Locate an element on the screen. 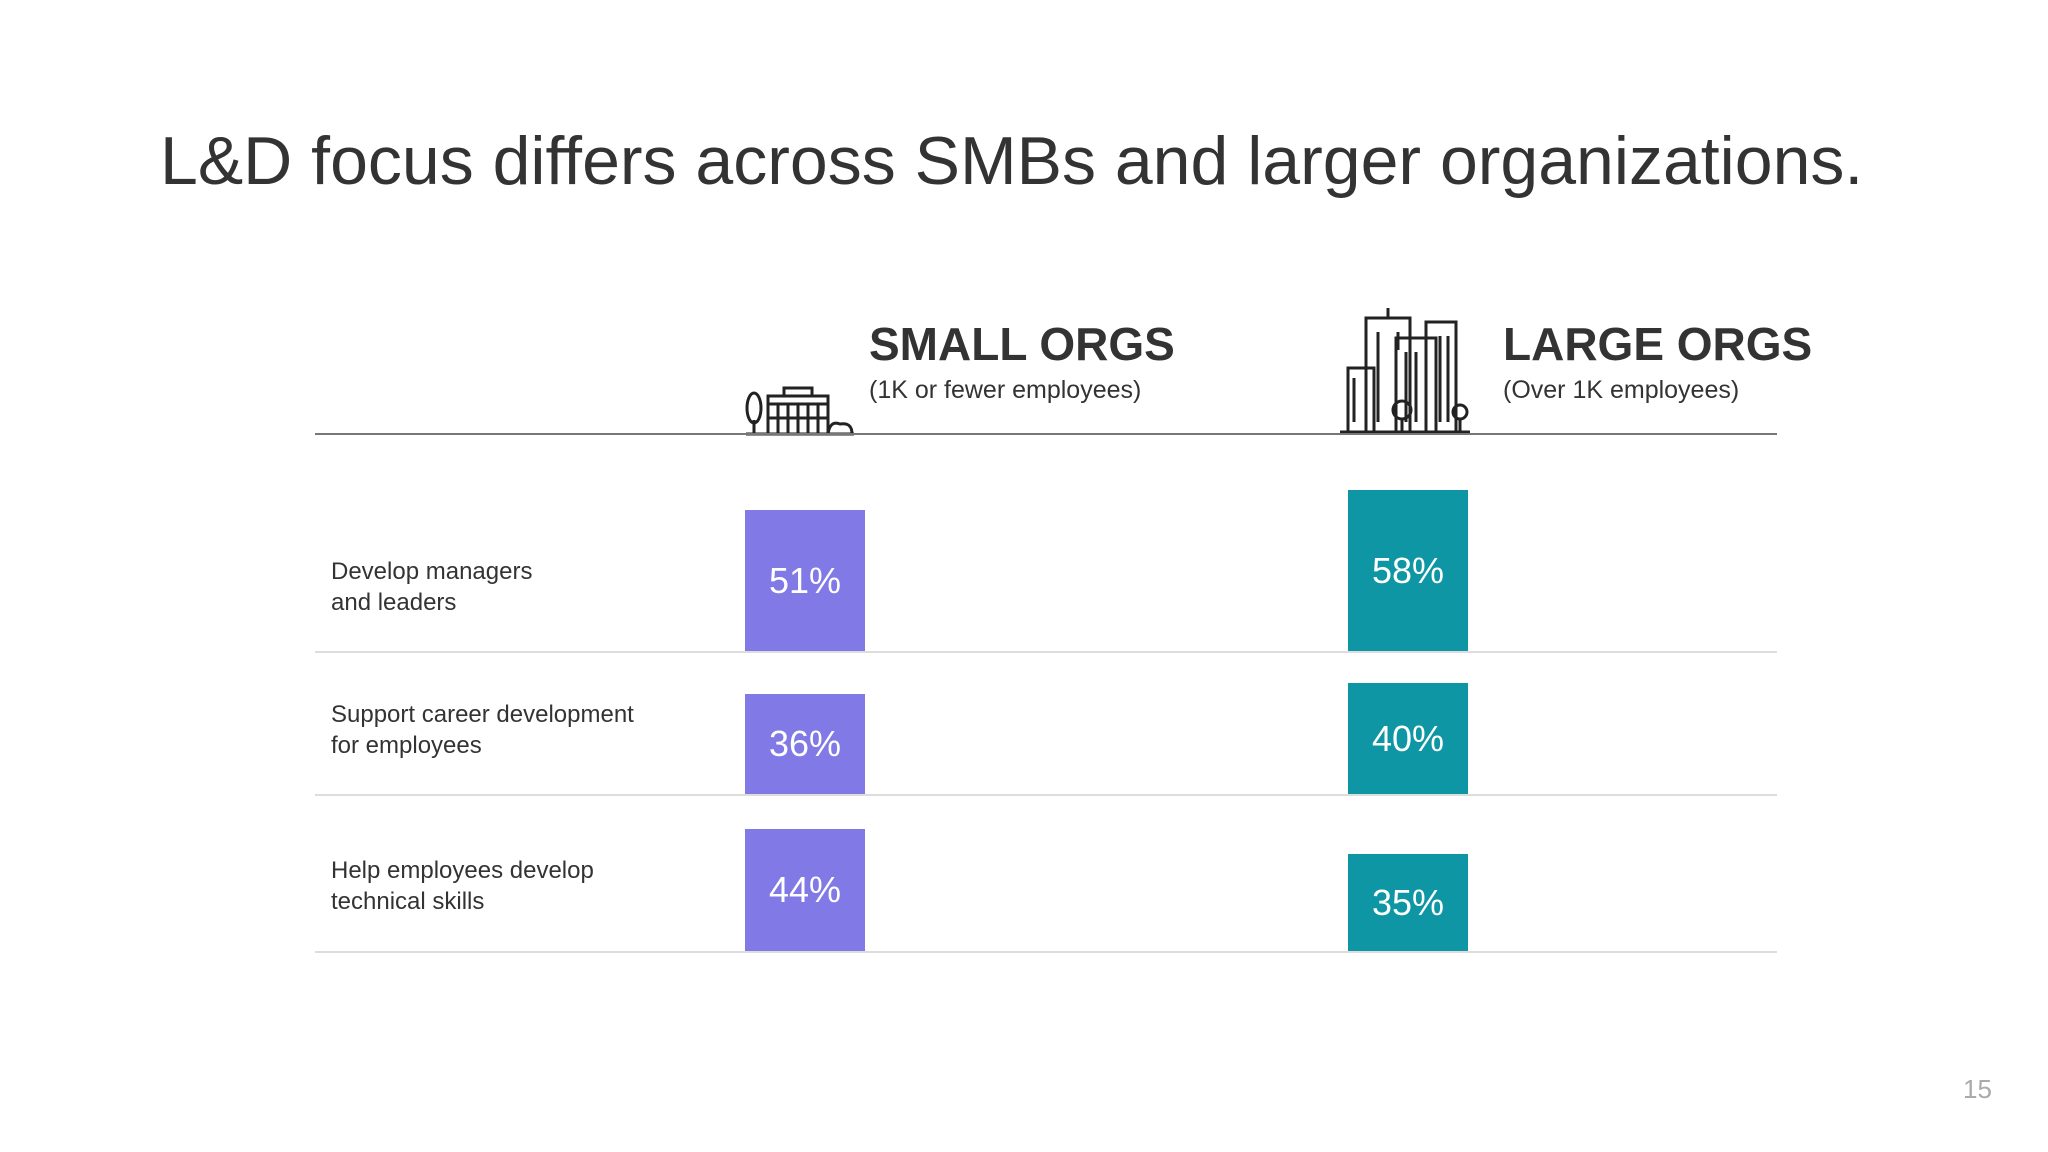 This screenshot has width=2048, height=1152. large-orgs-bar: 58% is located at coordinates (1408, 570).